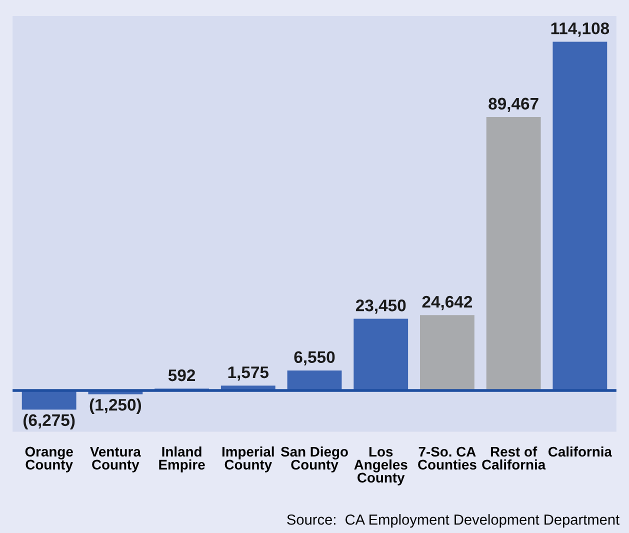  Describe the element at coordinates (314, 459) in the screenshot. I see `x-tick-label: San Diego County` at that location.